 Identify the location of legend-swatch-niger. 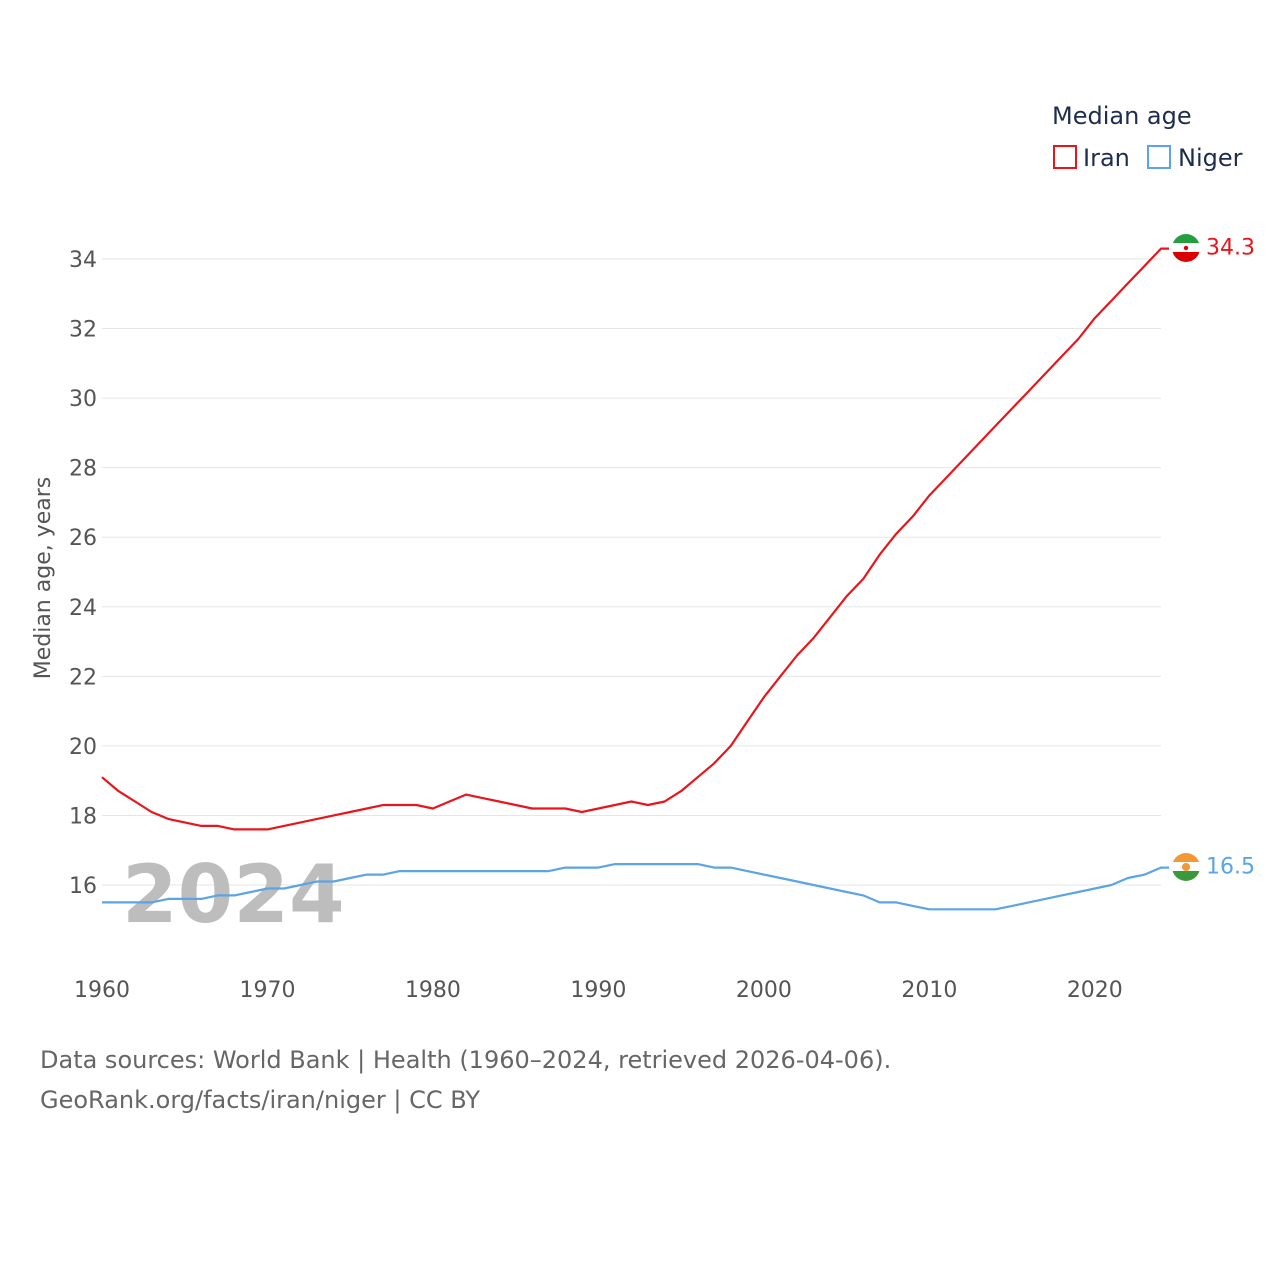
(1159, 157).